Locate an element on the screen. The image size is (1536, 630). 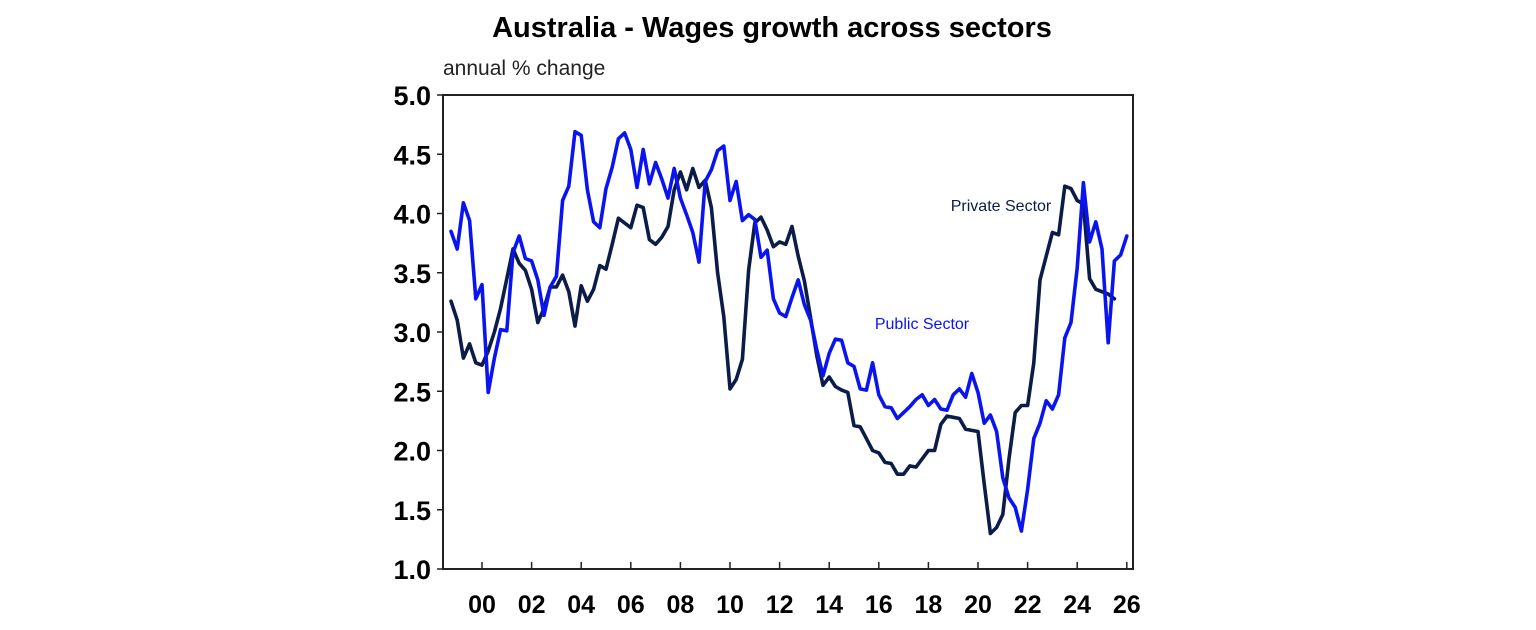
x-tick-label: 20 is located at coordinates (978, 605).